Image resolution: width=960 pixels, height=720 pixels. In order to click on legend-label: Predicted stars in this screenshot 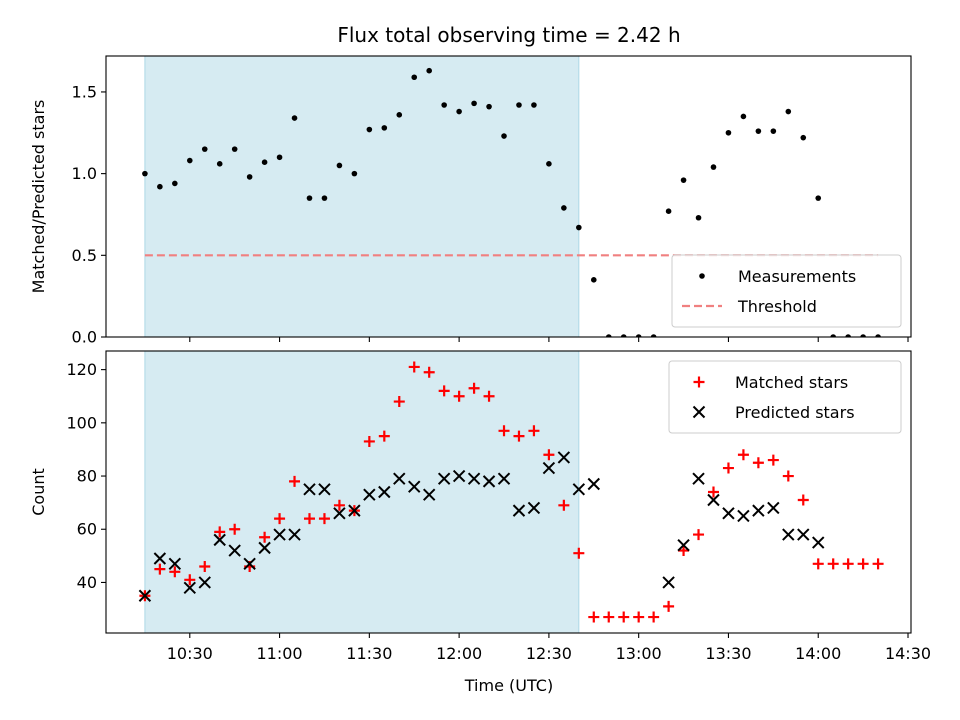, I will do `click(795, 412)`.